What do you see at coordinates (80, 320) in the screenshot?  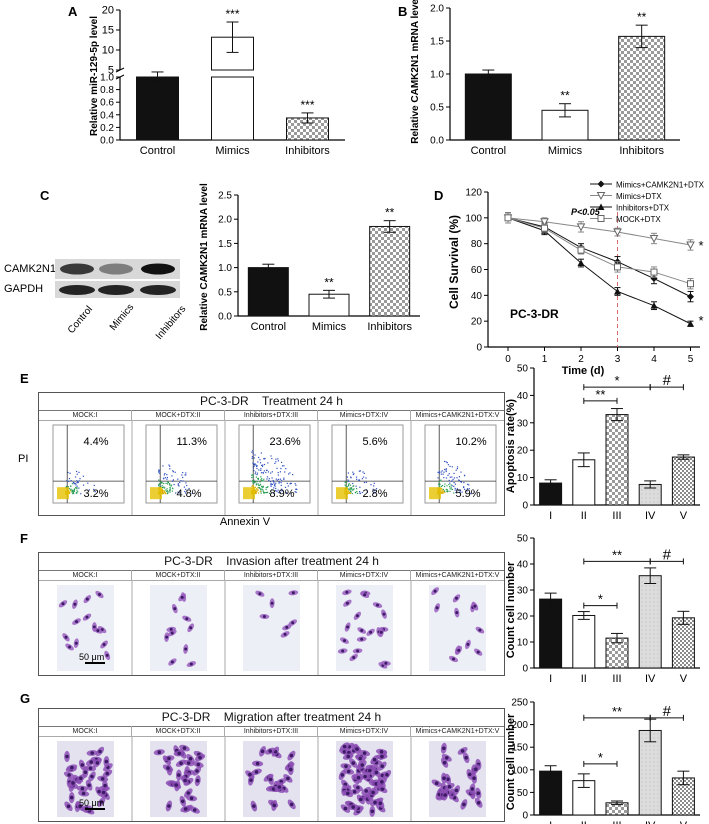 I see `lane-label-control: Control` at bounding box center [80, 320].